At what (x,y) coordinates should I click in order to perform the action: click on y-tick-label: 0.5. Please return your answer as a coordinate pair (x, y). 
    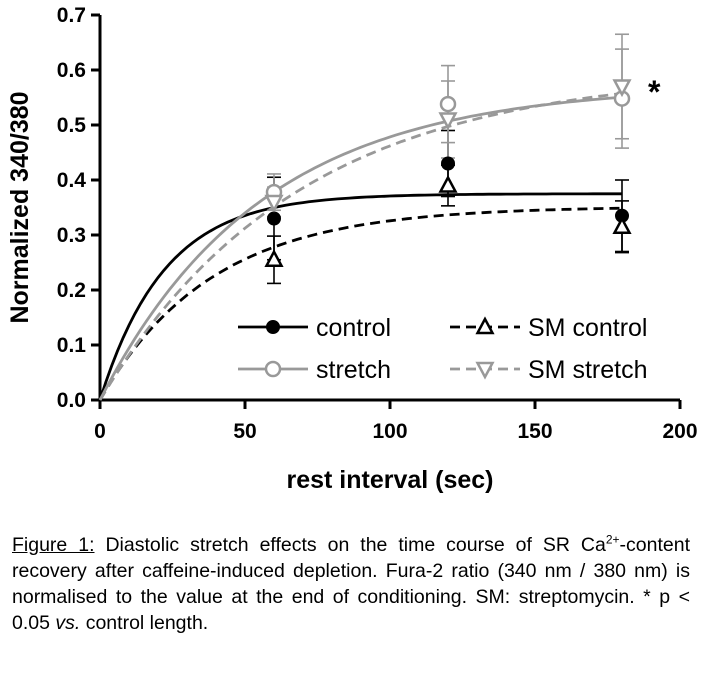
    Looking at the image, I should click on (72, 125).